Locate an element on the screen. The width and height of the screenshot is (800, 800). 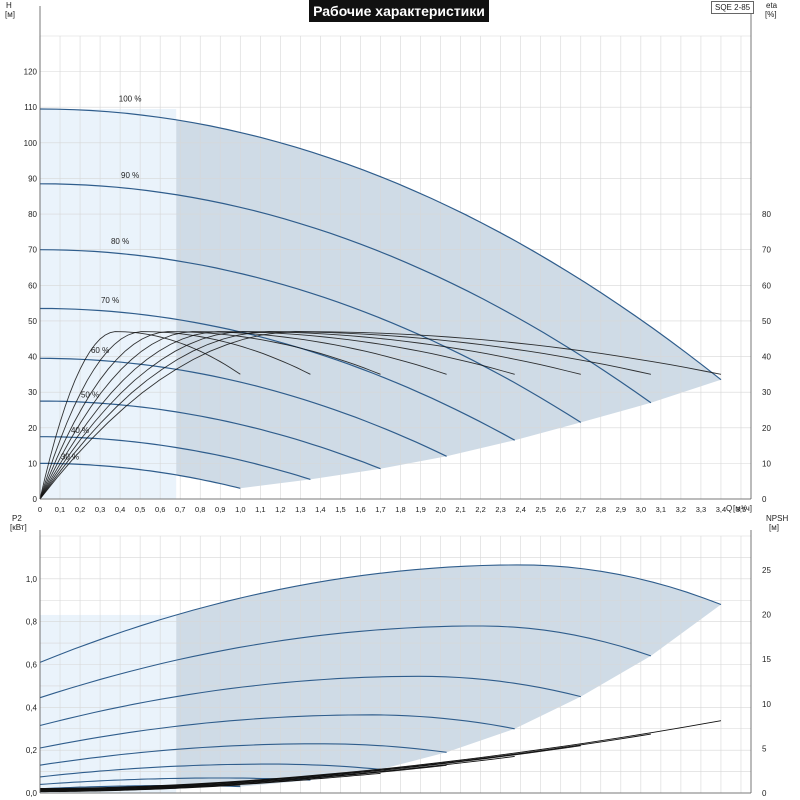
flow-tick-label: 2,4 is located at coordinates (520, 509).